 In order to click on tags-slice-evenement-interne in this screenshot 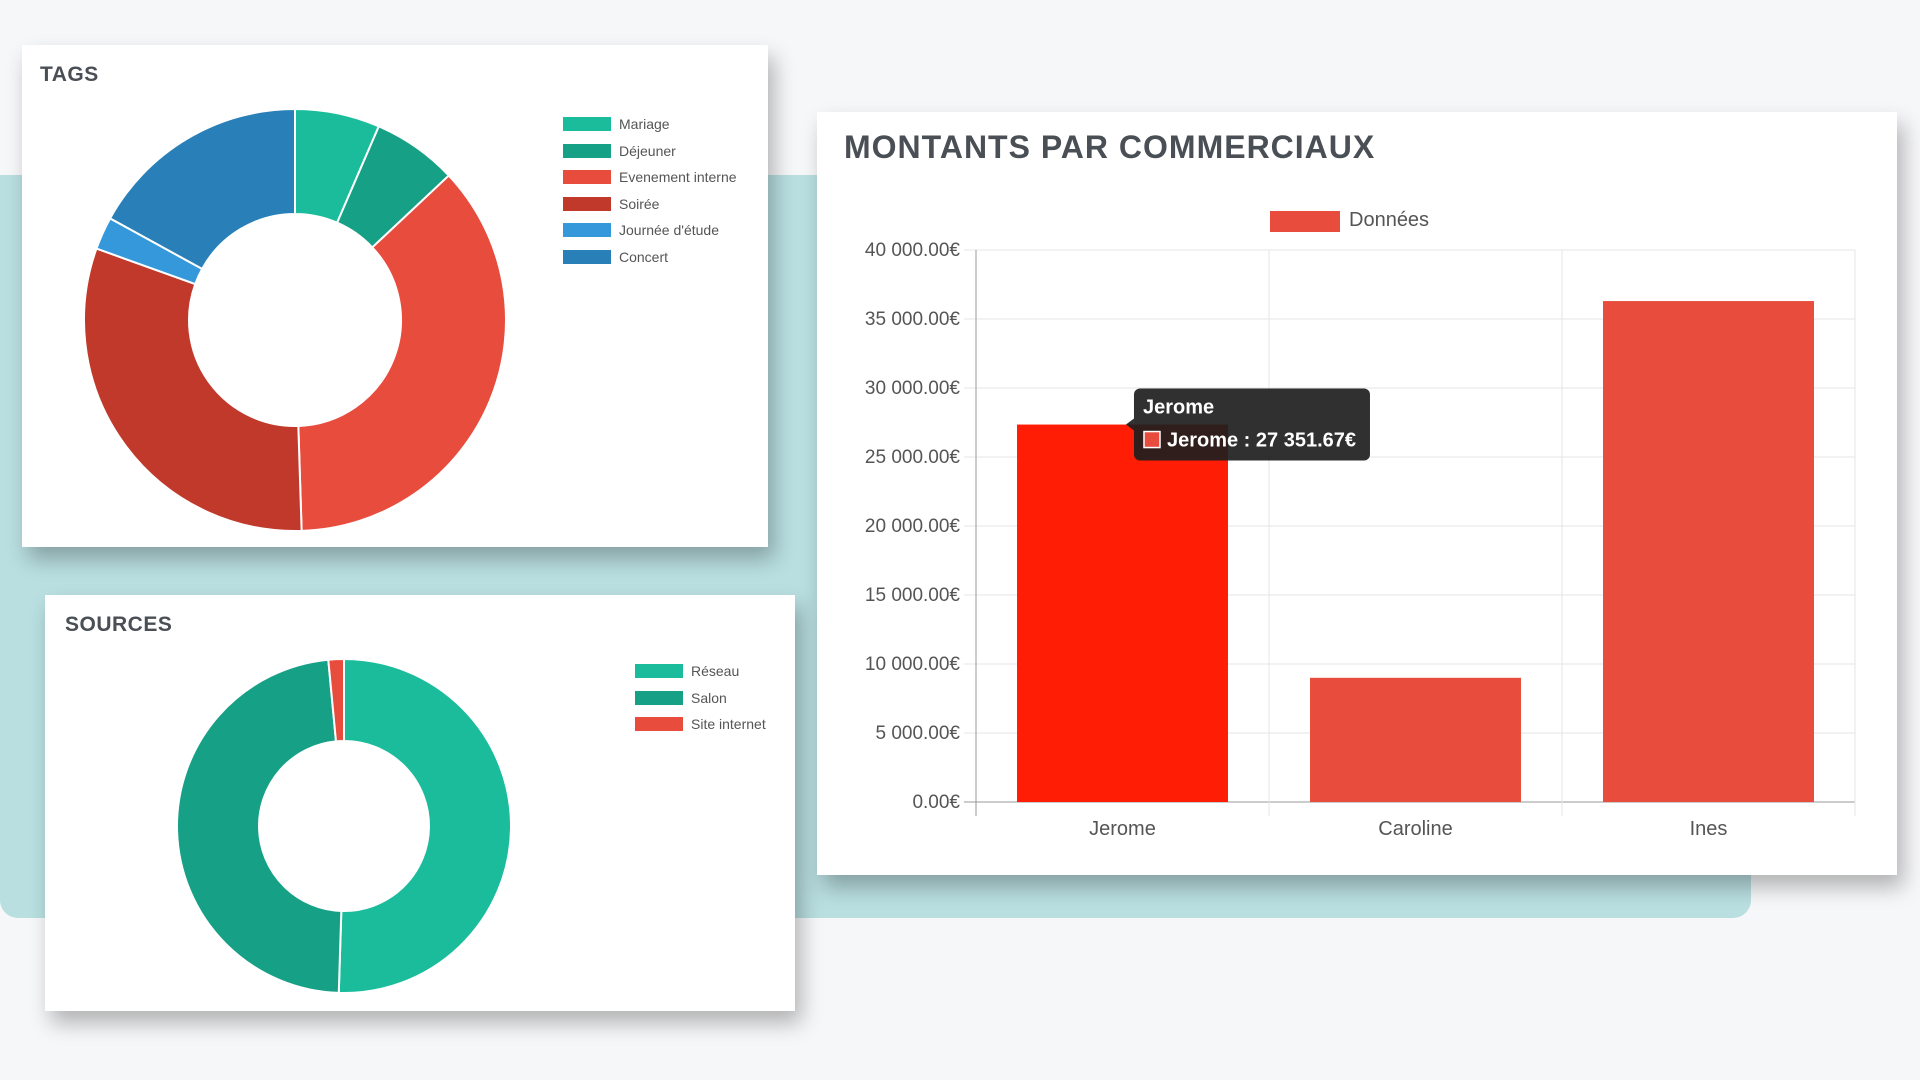, I will do `click(402, 353)`.